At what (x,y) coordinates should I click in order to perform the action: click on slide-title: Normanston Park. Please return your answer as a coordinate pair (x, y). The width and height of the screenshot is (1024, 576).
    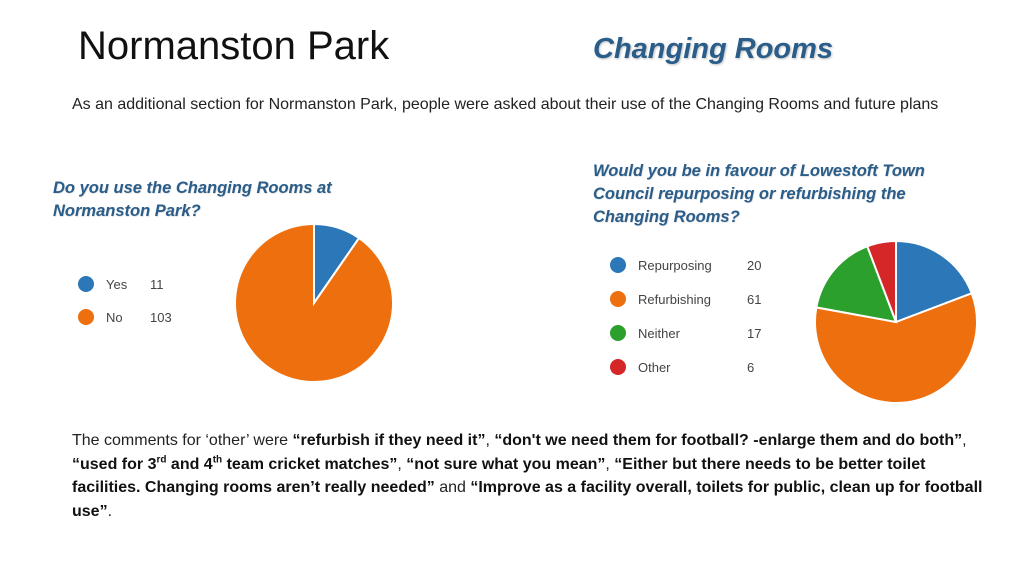
    Looking at the image, I should click on (234, 46).